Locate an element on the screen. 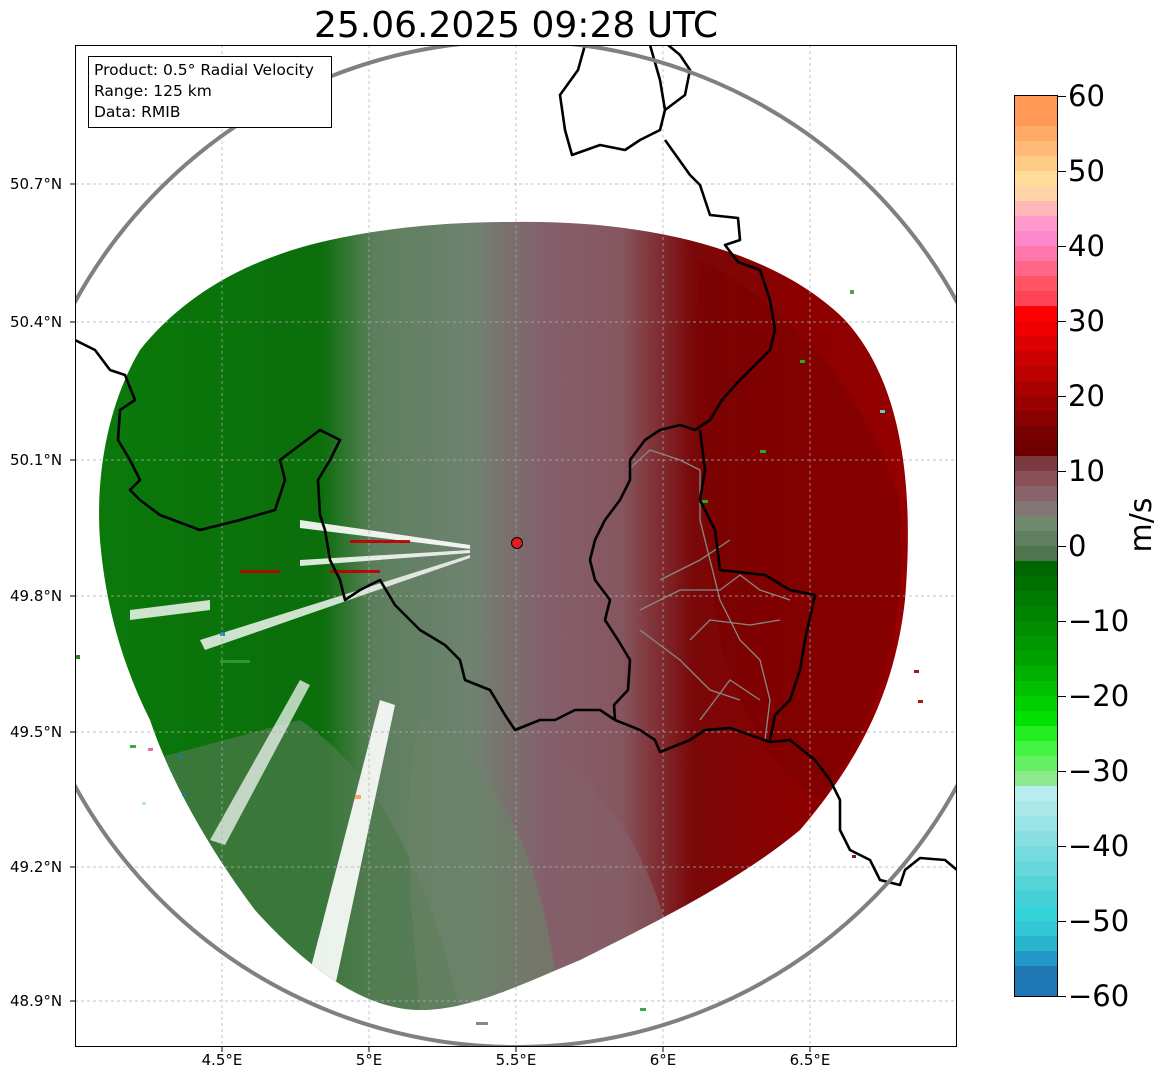 Image resolution: width=1171 pixels, height=1081 pixels. colorbar-tick-label: 60 is located at coordinates (1086, 96).